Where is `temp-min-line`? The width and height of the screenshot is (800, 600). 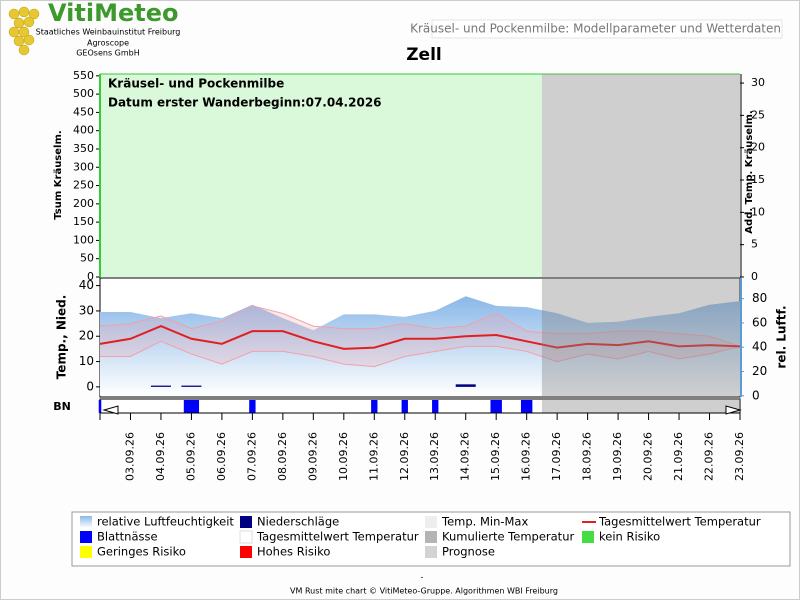
temp-min-line is located at coordinates (420, 354).